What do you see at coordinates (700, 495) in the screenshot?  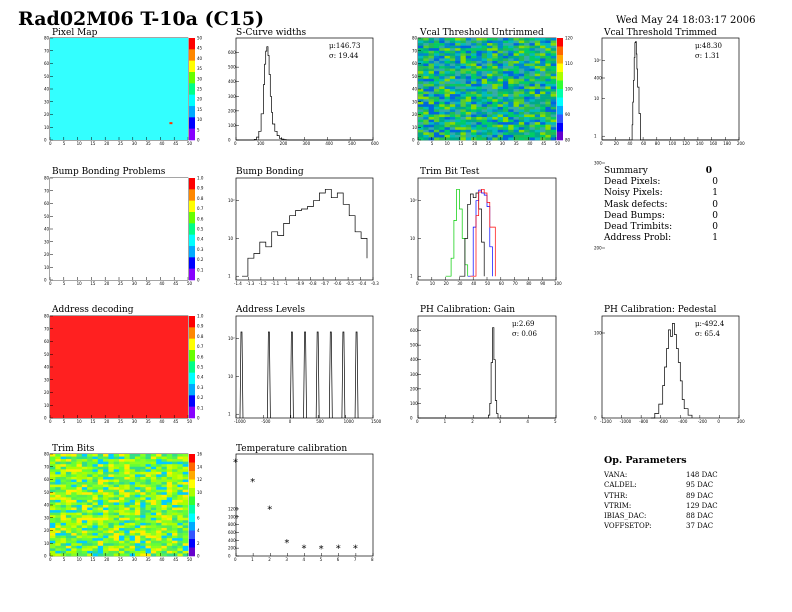 I see `op-parameter-value: 89 DAC` at bounding box center [700, 495].